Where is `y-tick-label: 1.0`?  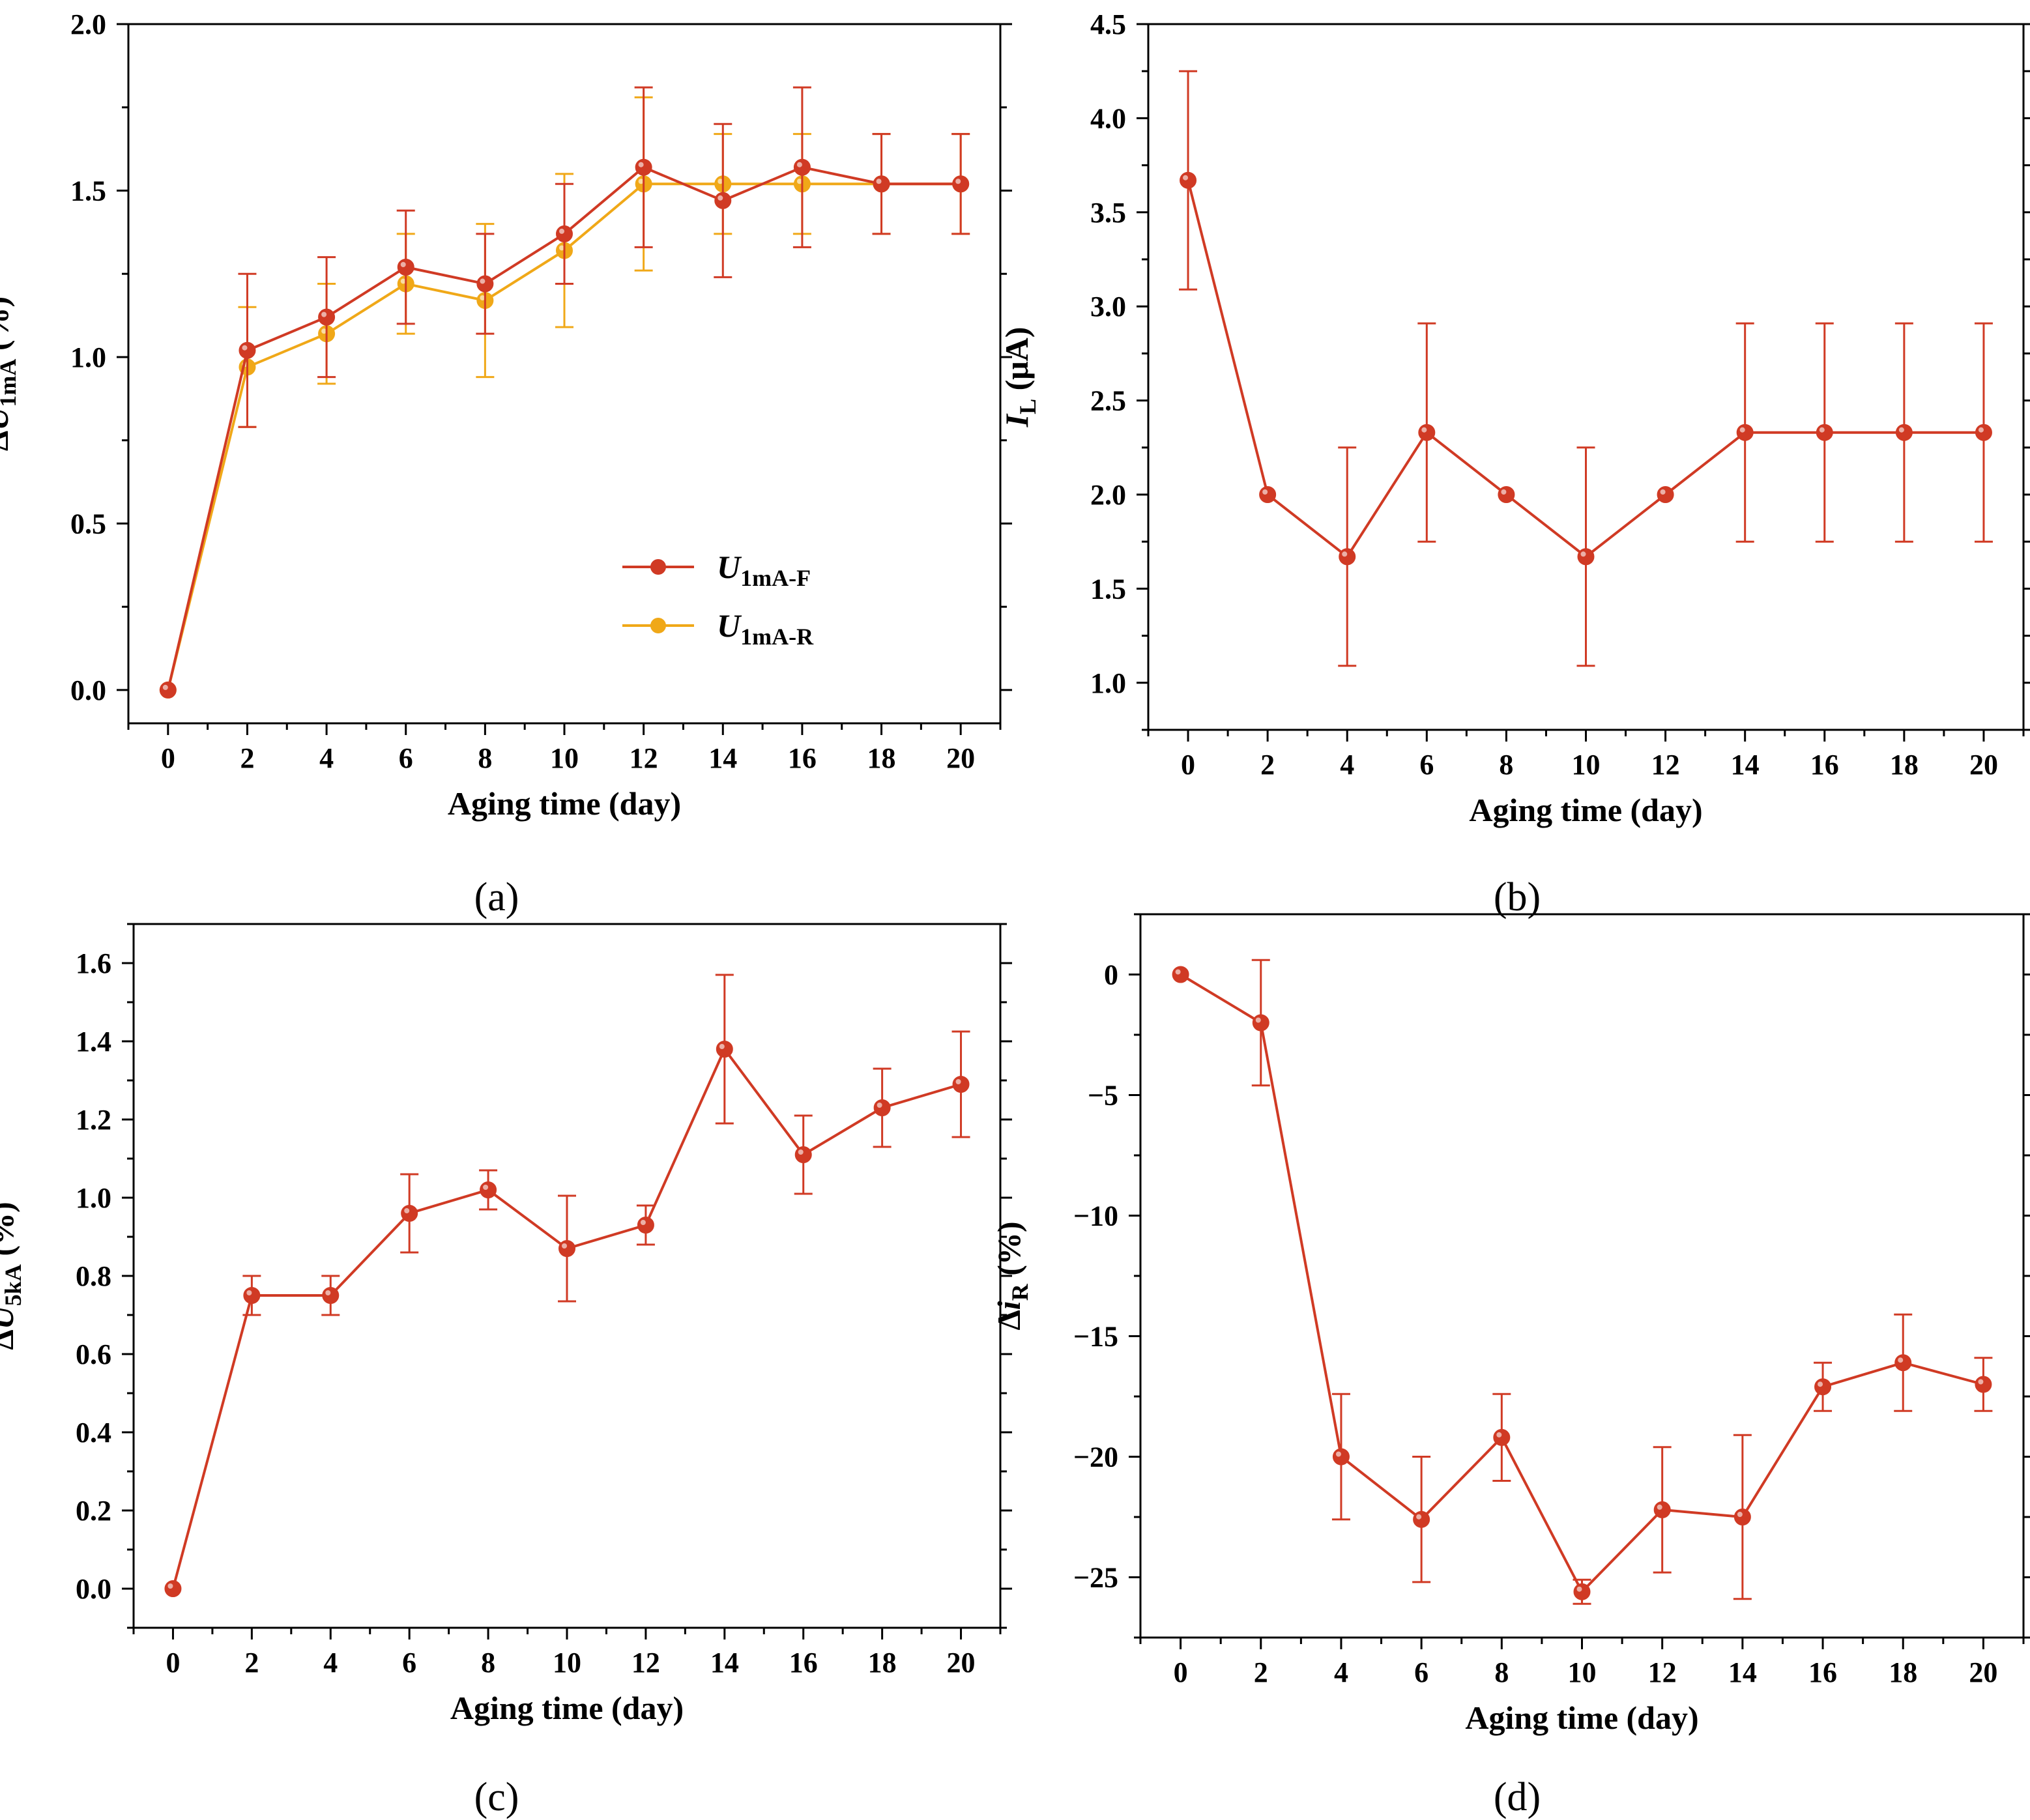
y-tick-label: 1.0 is located at coordinates (93, 1198).